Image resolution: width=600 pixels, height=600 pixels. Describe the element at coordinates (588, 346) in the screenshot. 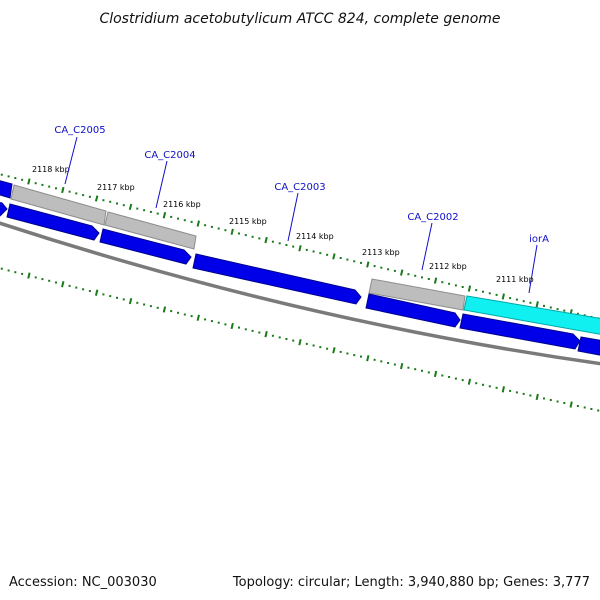

I see `gene-partial-right-inner` at that location.